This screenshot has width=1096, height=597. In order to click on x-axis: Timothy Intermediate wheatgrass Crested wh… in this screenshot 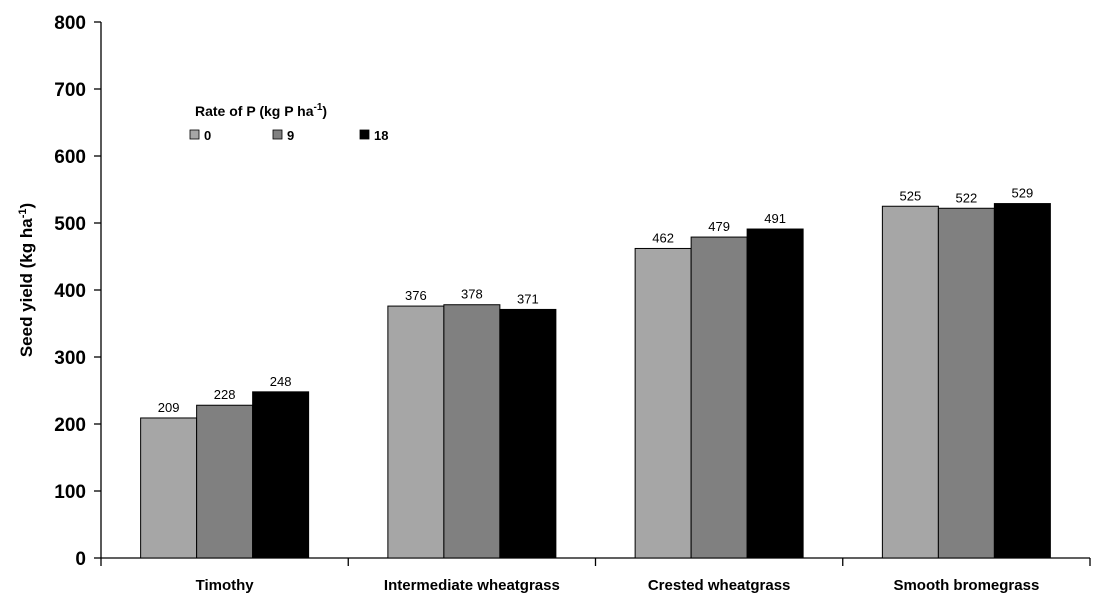, I will do `click(595, 575)`.